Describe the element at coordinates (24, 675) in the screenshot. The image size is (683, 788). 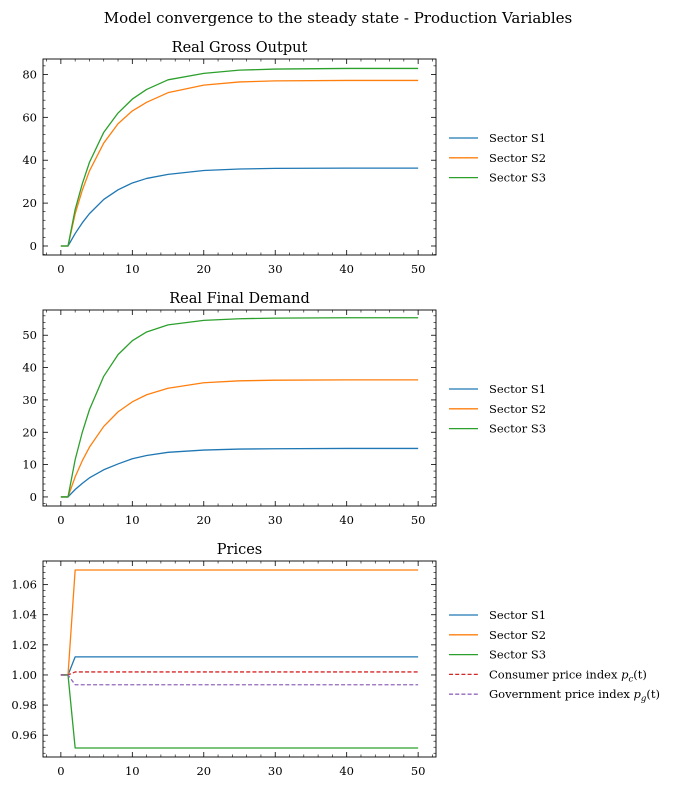
I see `y-tick-label: 1.00` at that location.